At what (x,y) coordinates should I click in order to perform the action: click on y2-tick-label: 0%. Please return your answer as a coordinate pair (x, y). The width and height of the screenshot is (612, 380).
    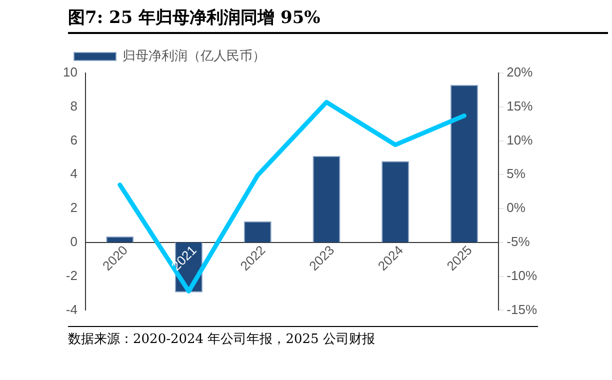
    Looking at the image, I should click on (516, 208).